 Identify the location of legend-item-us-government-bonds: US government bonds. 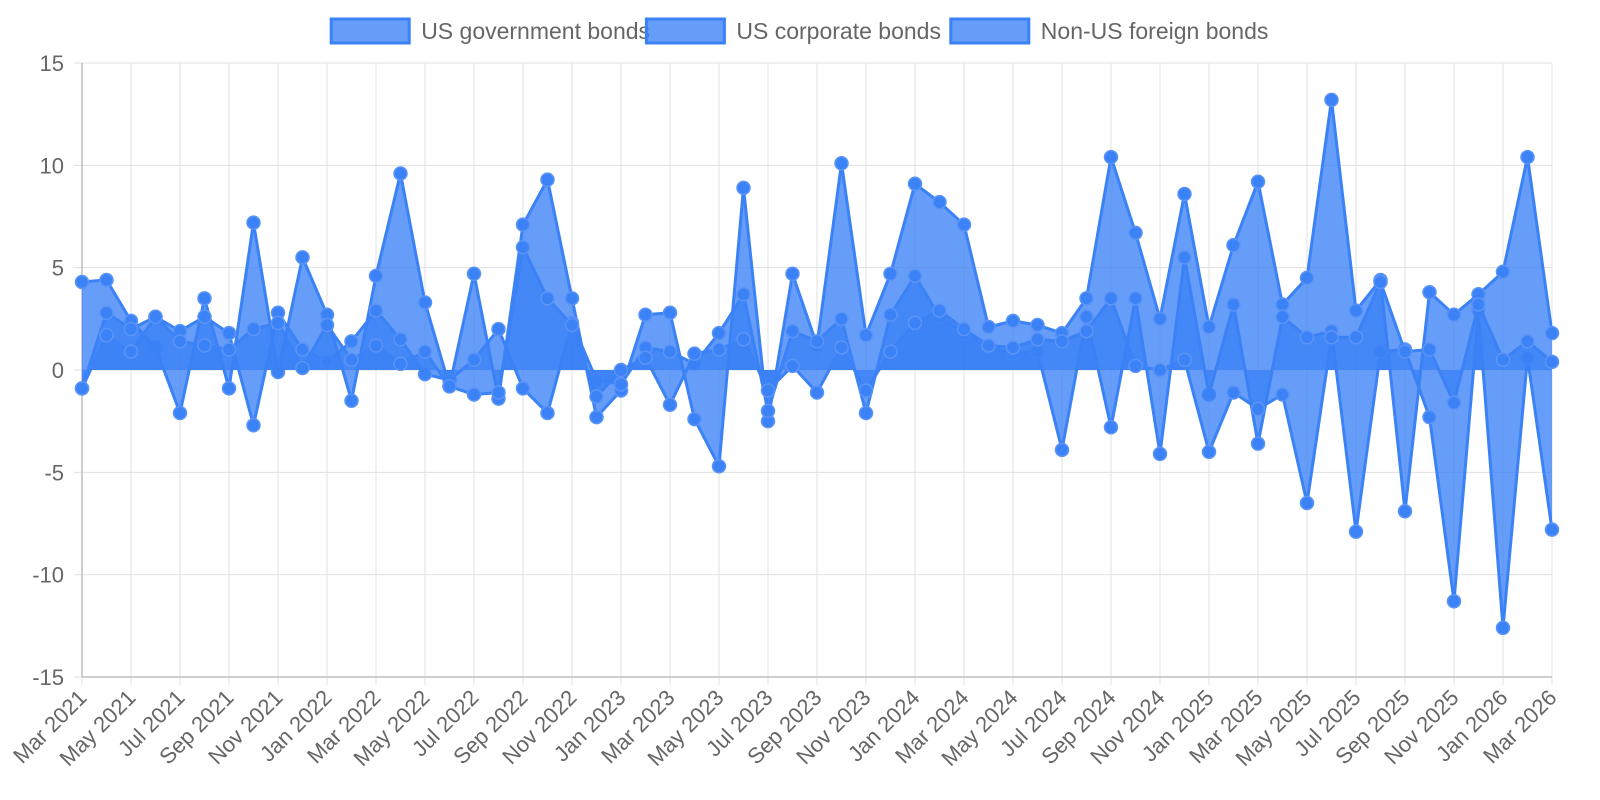
(489, 31).